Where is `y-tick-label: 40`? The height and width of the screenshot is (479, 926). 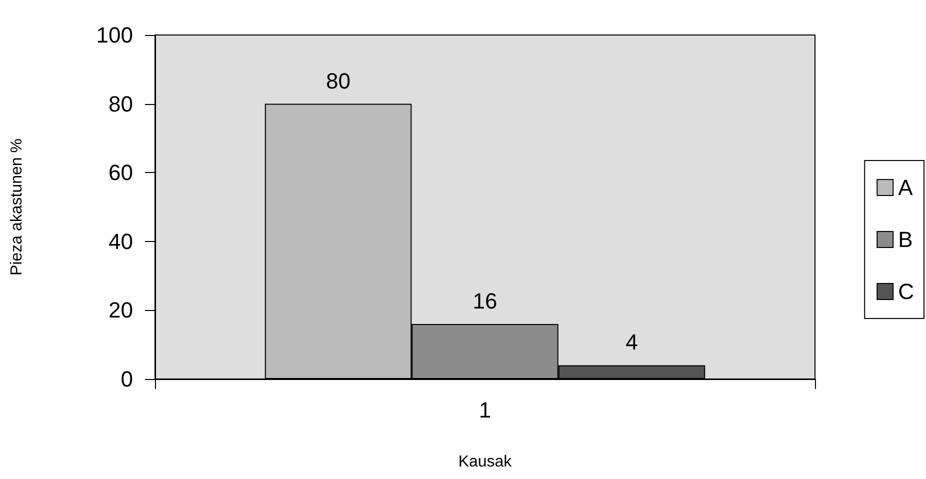
y-tick-label: 40 is located at coordinates (120, 241).